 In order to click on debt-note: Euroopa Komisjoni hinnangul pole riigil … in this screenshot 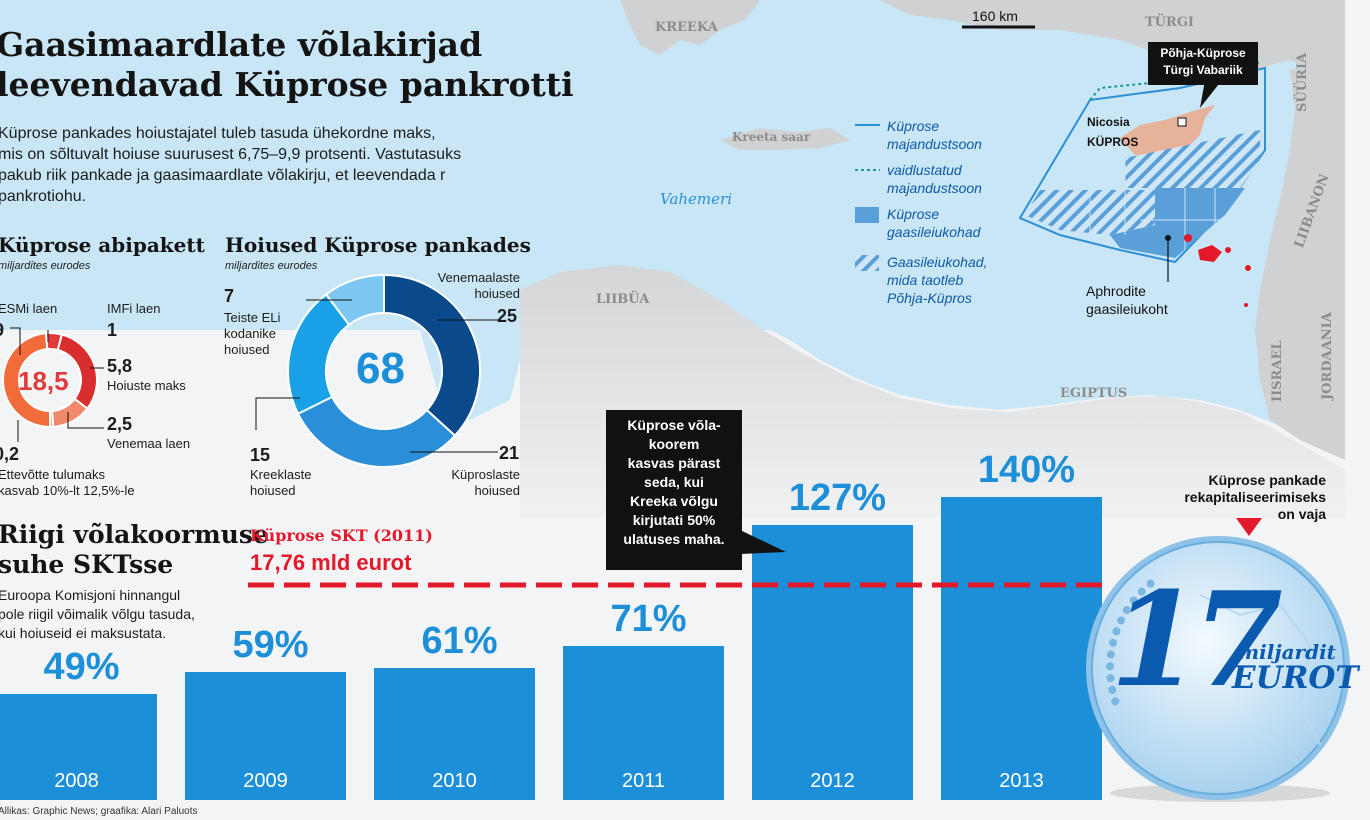, I will do `click(97, 614)`.